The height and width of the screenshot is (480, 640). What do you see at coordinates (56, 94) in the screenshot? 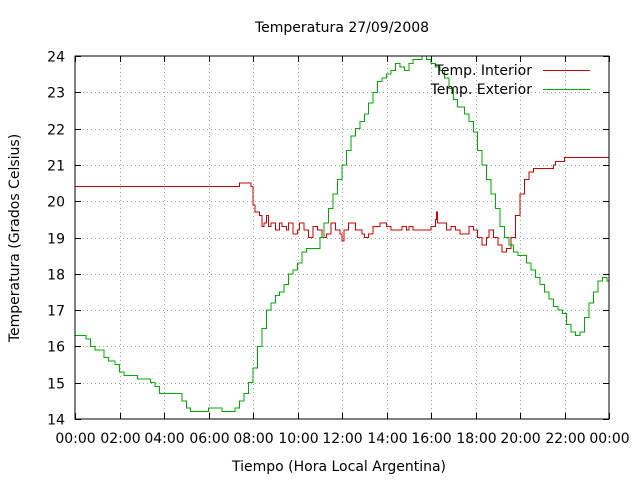
I see `y-tick-label: 23` at bounding box center [56, 94].